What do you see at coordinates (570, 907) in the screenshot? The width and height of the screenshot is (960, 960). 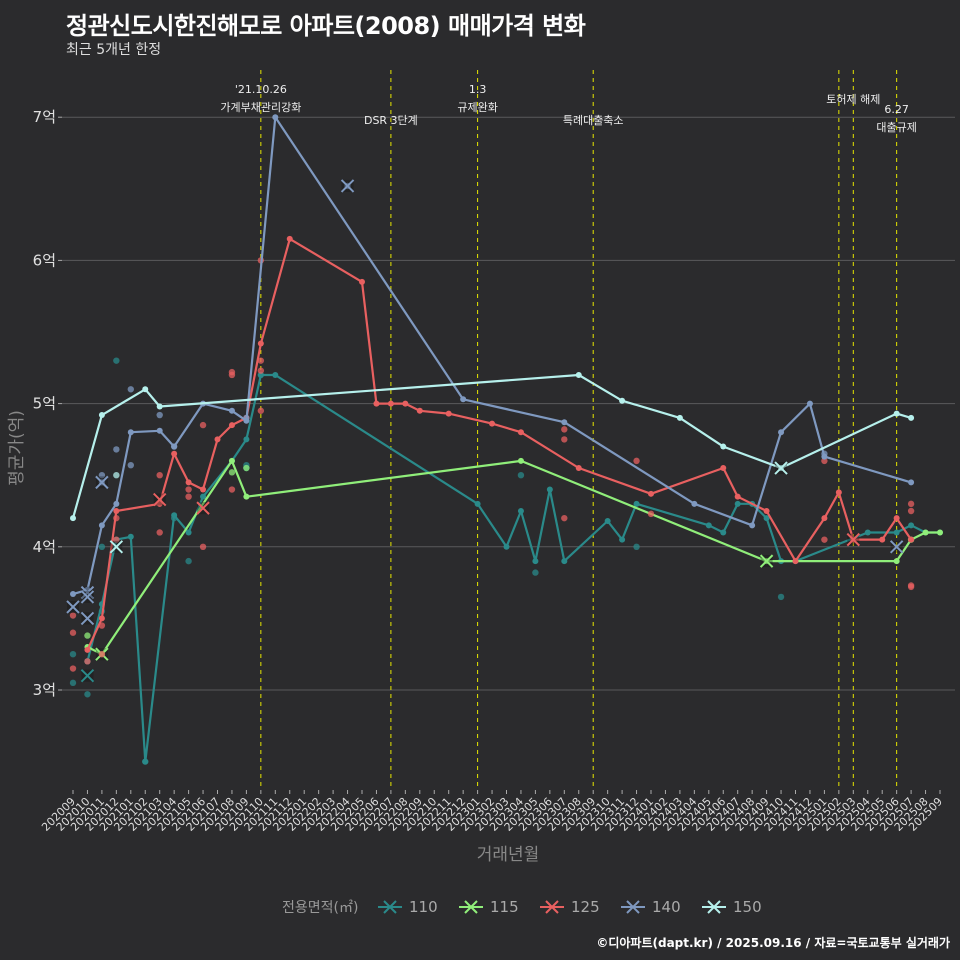 I see `legend-item-125: 125` at bounding box center [570, 907].